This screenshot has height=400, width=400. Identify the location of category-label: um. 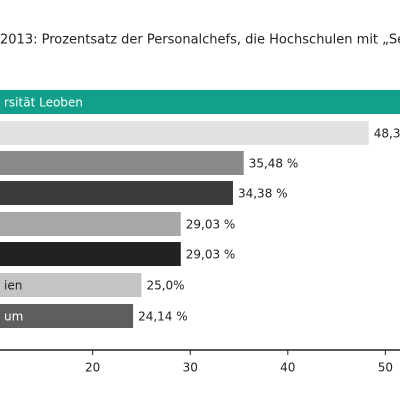
(13, 317).